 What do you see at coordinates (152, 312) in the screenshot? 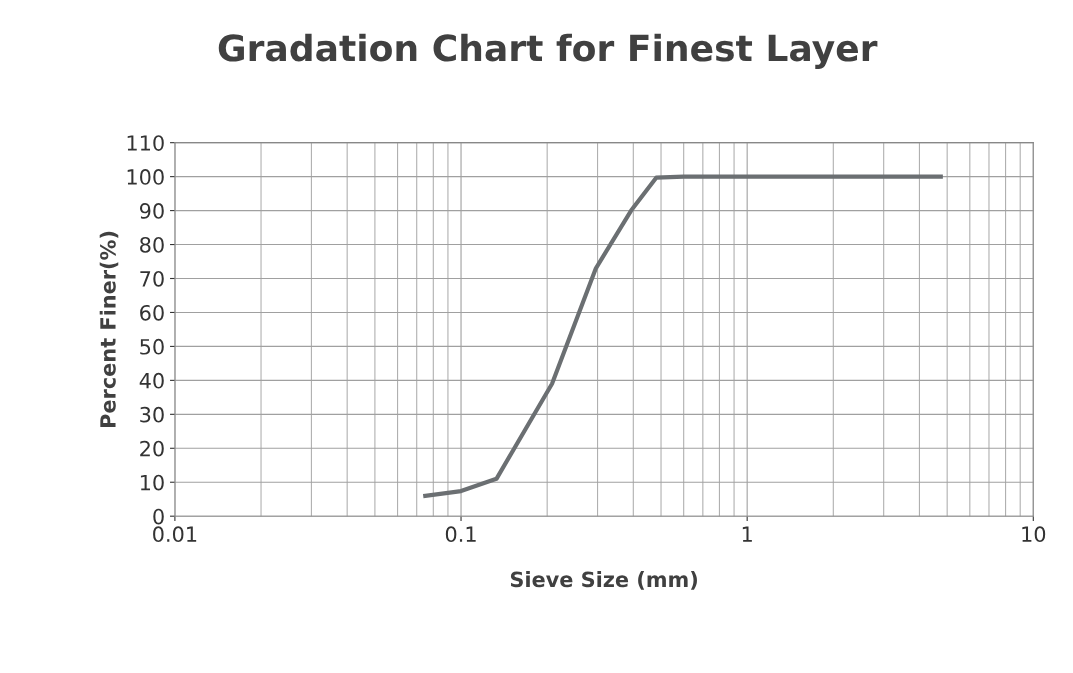
I see `y-tick-label: 60` at bounding box center [152, 312].